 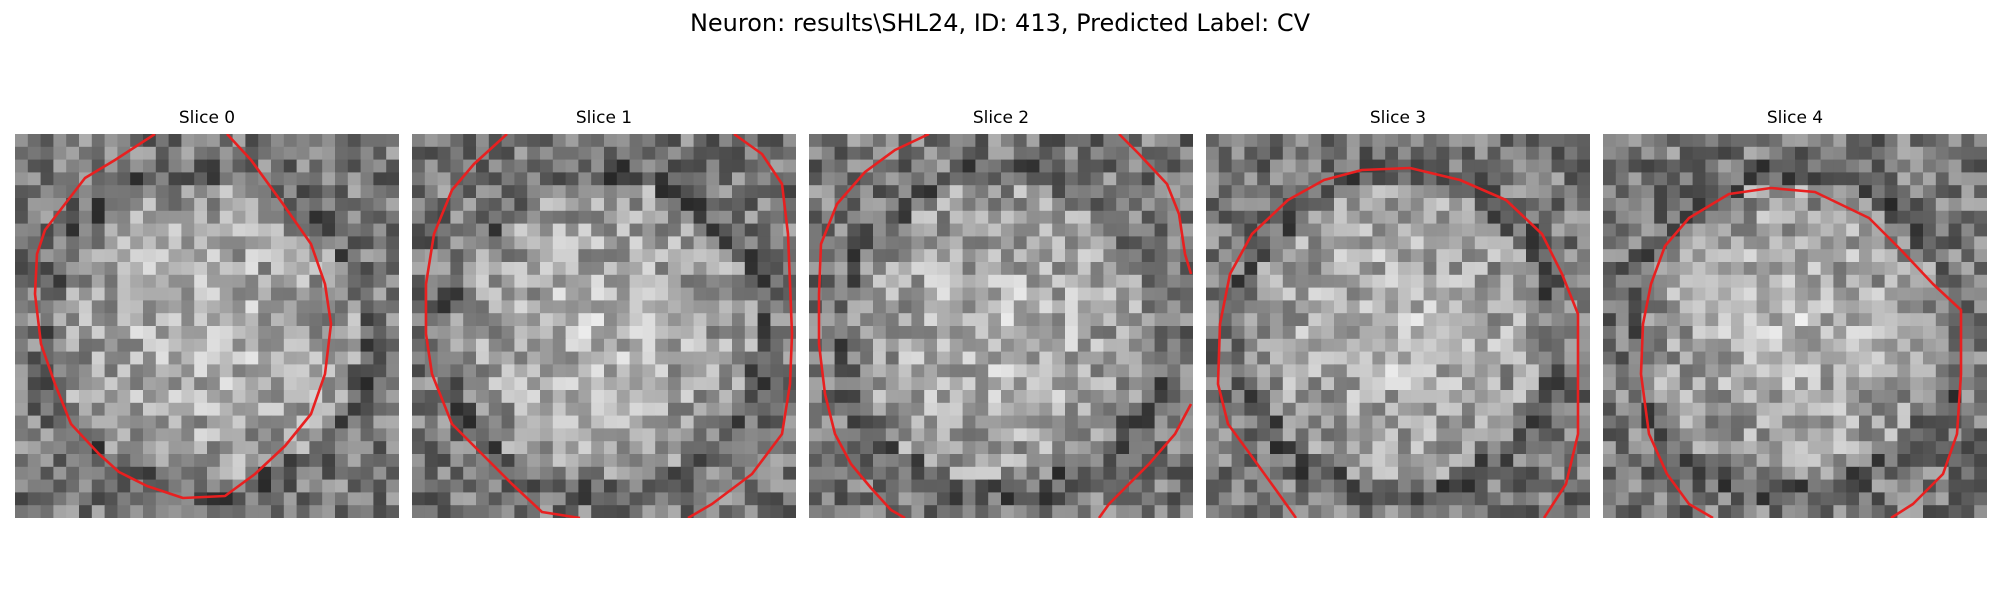 I want to click on slice-title: Slice 0, so click(x=207, y=118).